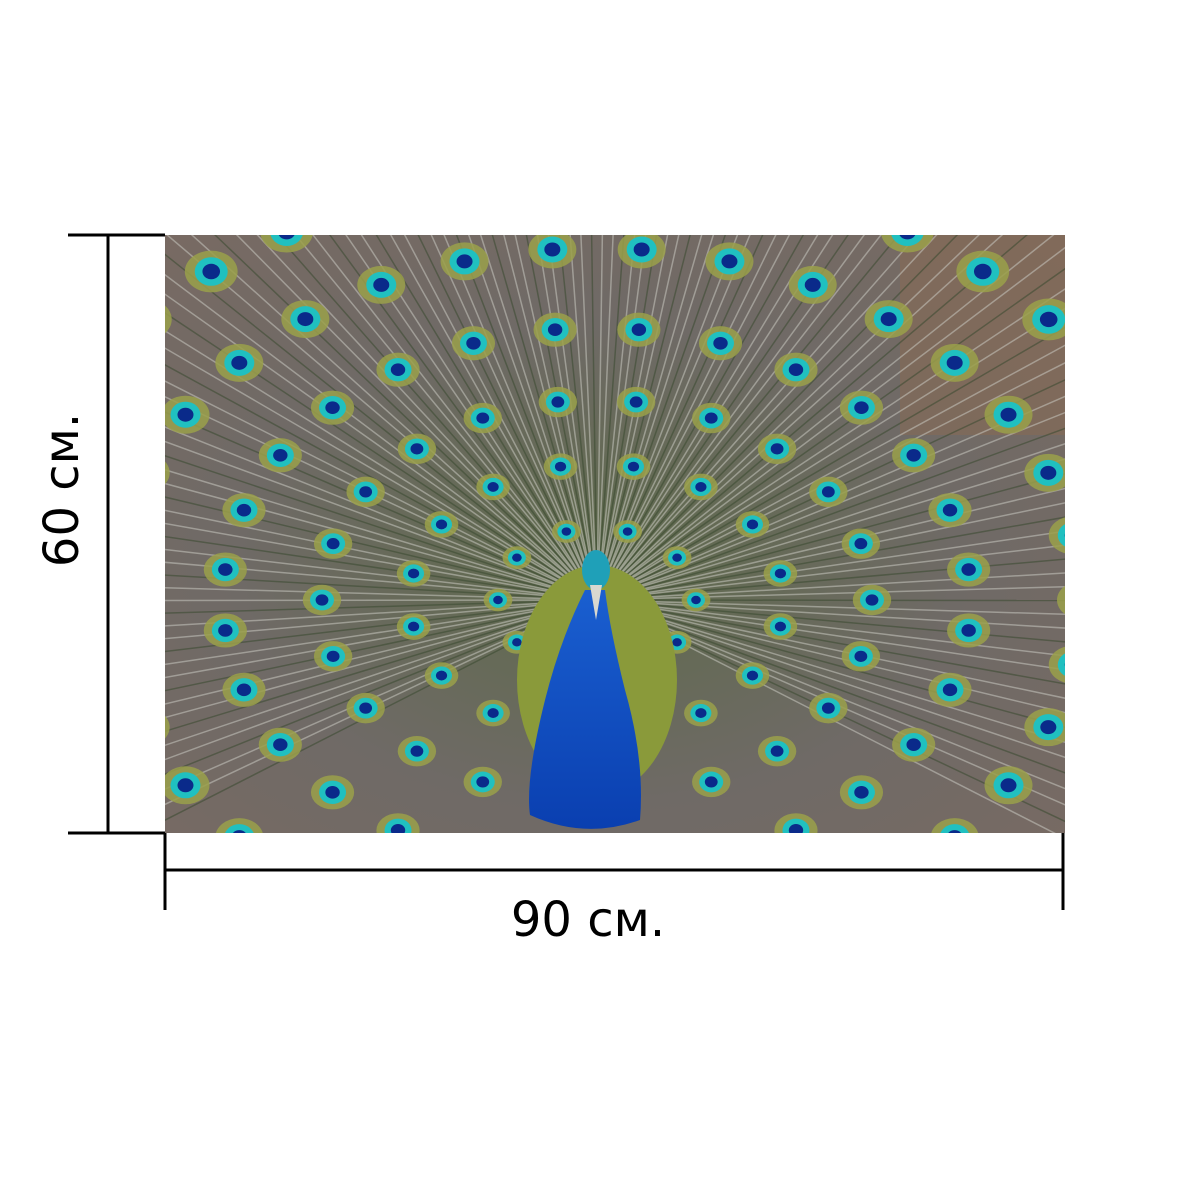  I want to click on peacock-beak, so click(596, 602).